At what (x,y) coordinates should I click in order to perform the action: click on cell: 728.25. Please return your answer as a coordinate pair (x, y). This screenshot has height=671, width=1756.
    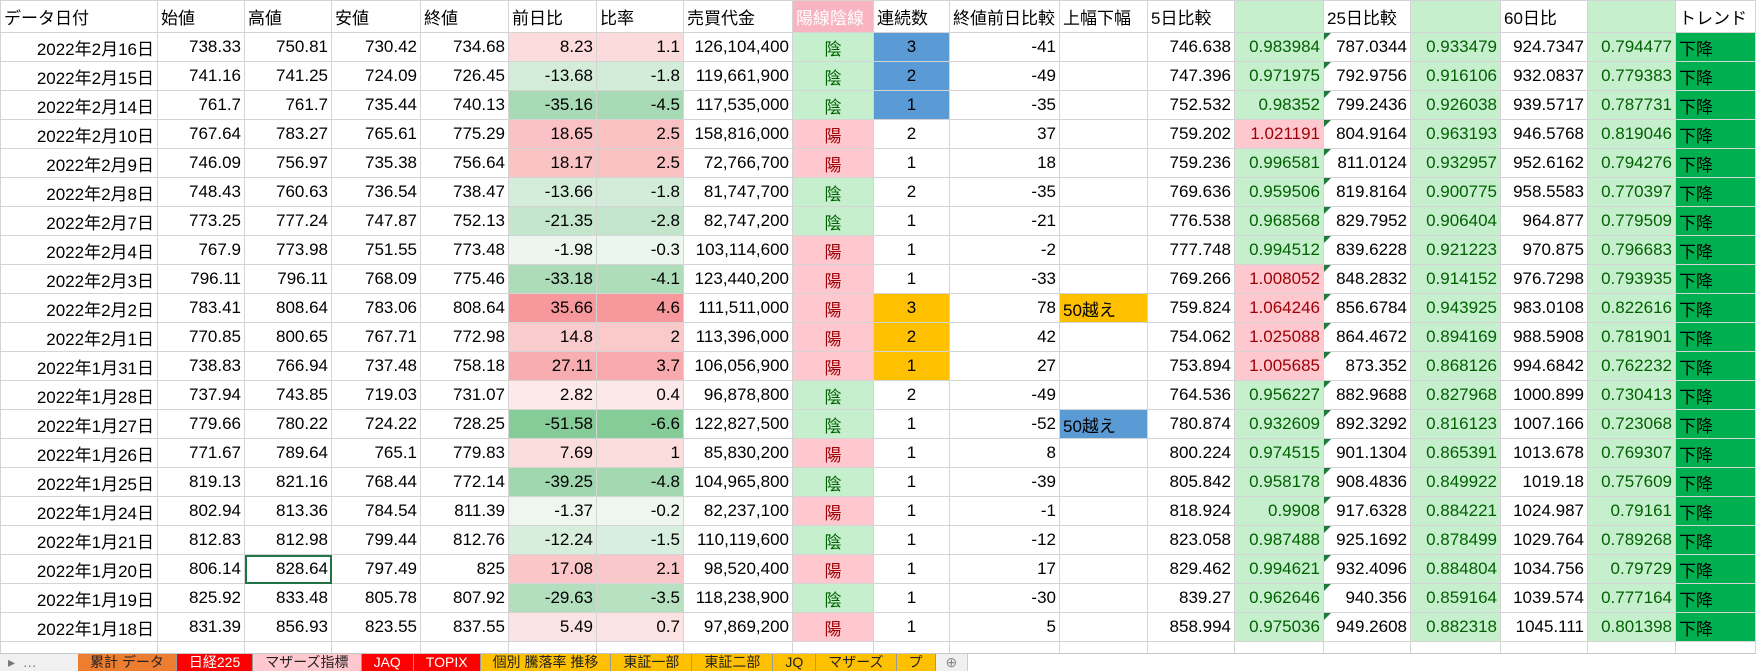
    Looking at the image, I should click on (464, 424).